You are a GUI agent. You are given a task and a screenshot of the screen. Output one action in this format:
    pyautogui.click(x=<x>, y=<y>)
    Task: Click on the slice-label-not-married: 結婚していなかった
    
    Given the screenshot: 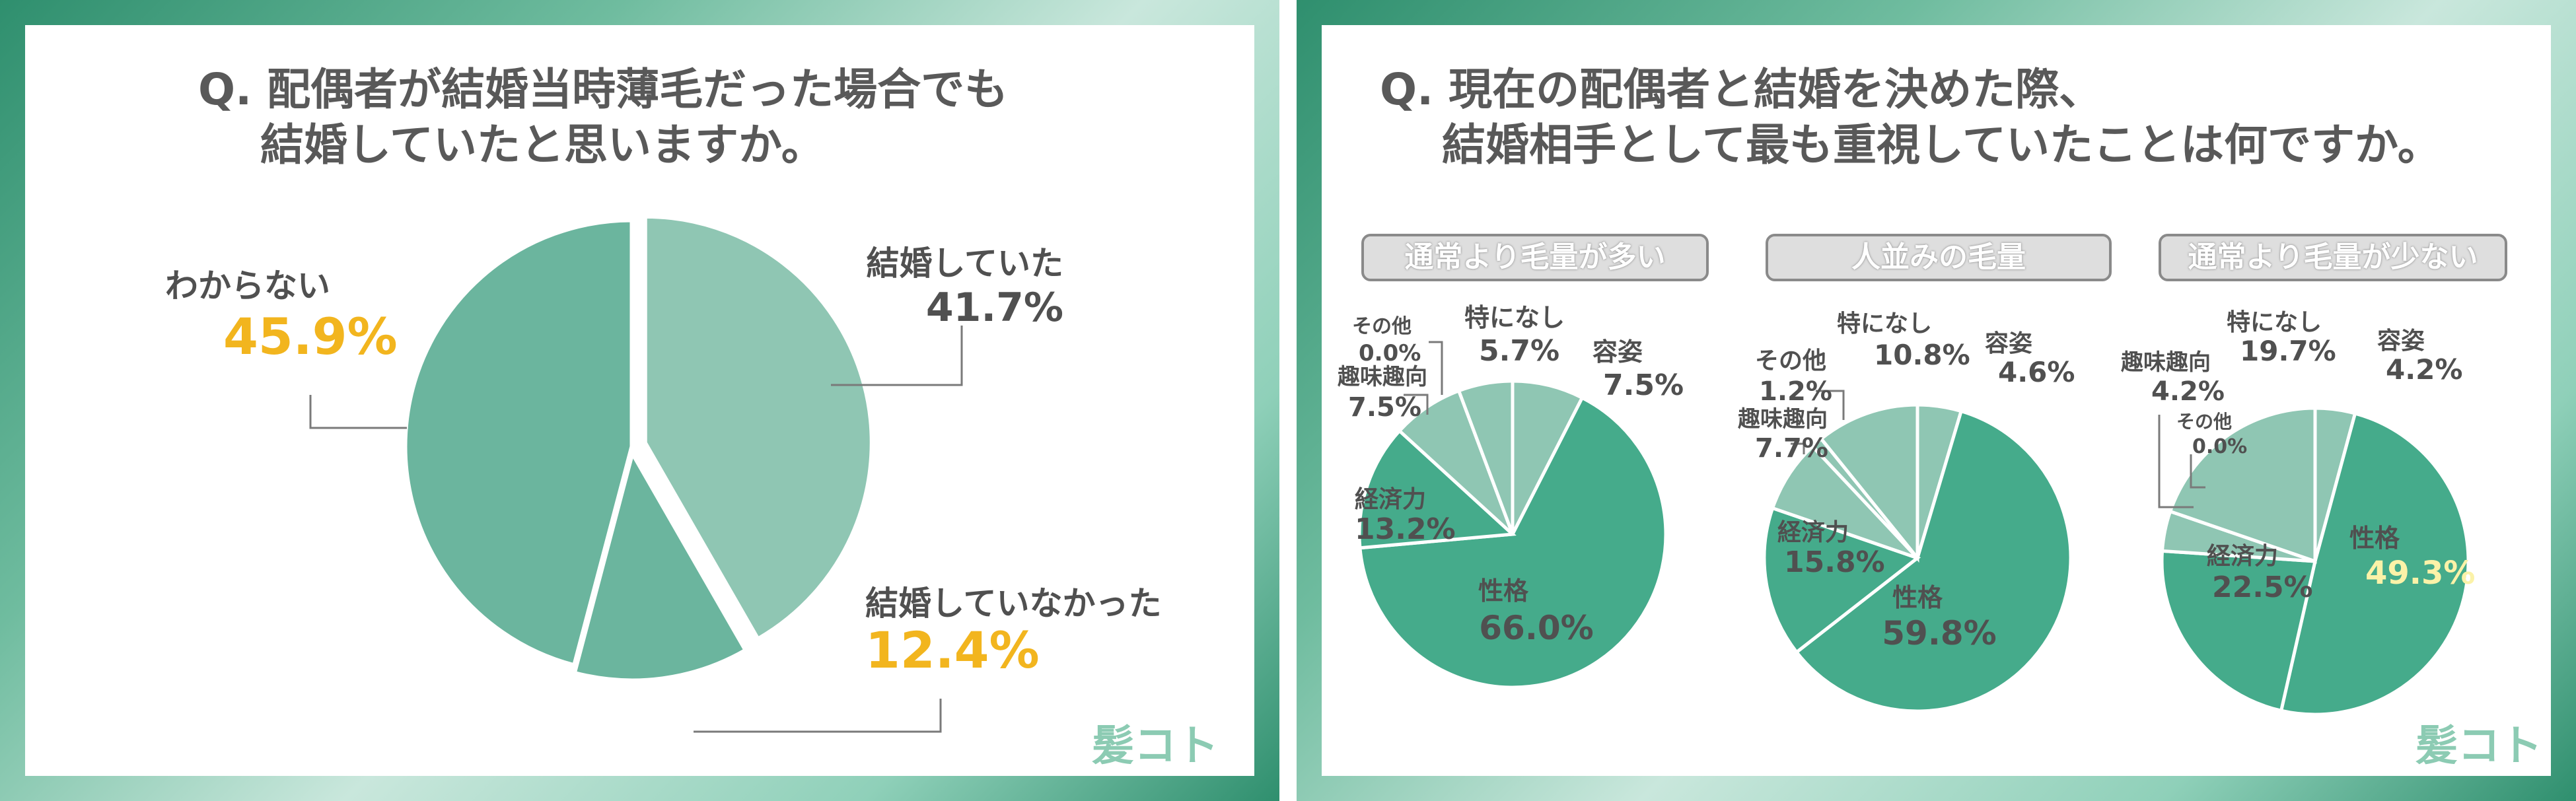 What is the action you would take?
    pyautogui.click(x=1014, y=603)
    